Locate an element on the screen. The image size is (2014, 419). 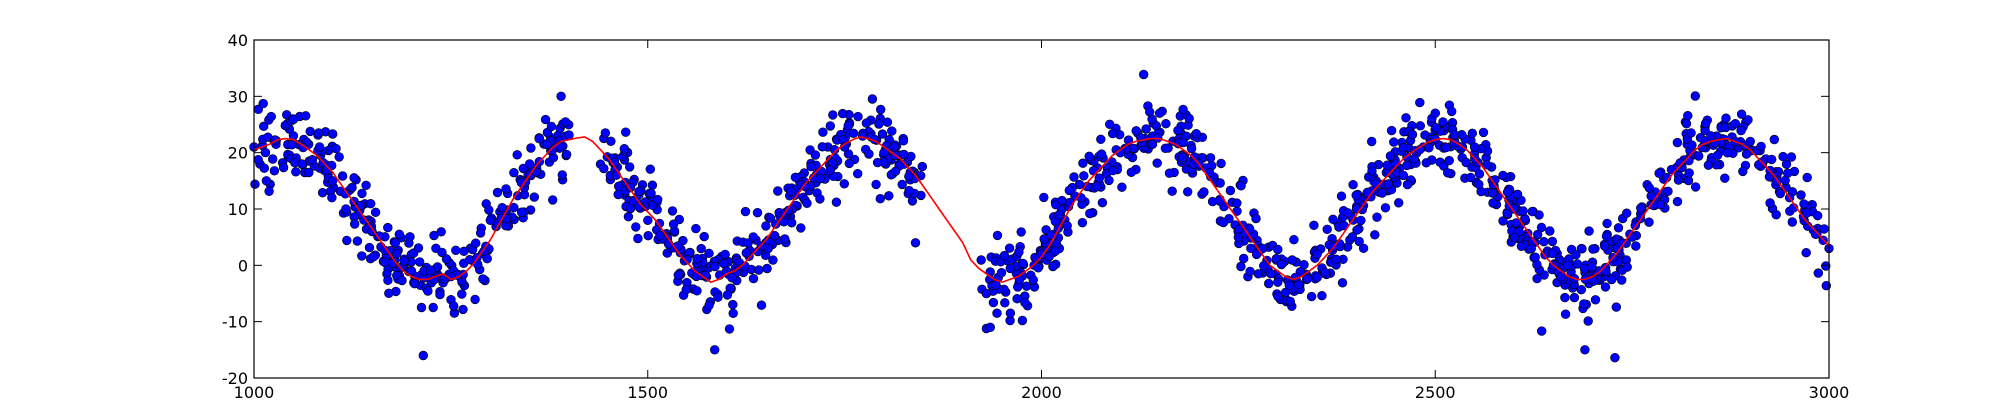
y-tick-label: -10 is located at coordinates (235, 322).